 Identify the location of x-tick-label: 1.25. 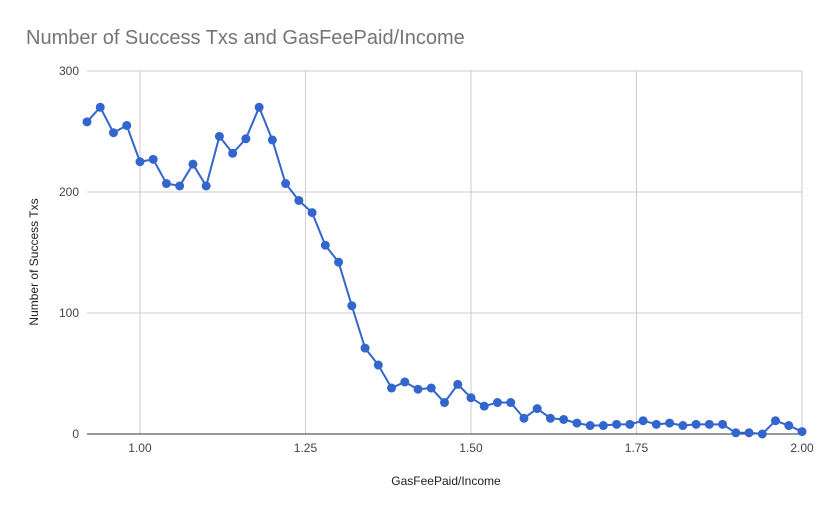
(306, 448).